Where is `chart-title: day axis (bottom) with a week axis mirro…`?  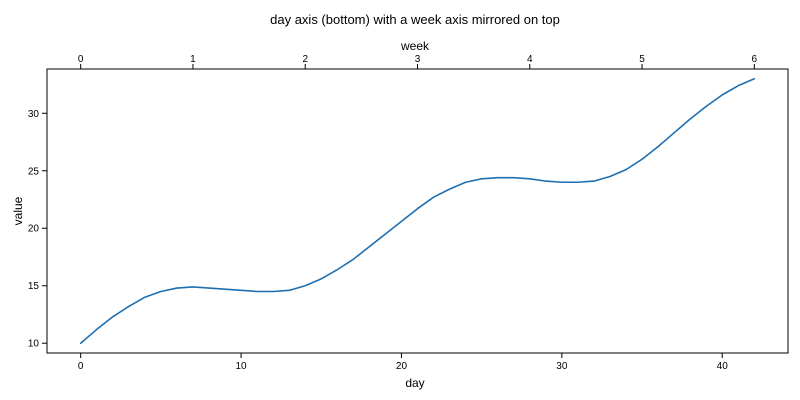 chart-title: day axis (bottom) with a week axis mirro… is located at coordinates (415, 19).